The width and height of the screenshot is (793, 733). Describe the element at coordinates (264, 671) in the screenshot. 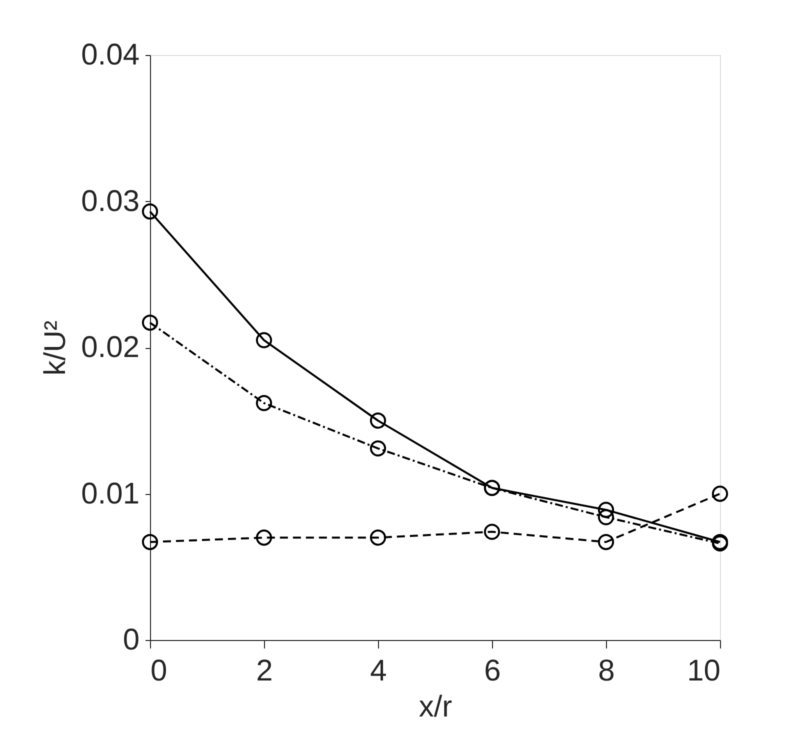

I see `x-tick-label: 2` at that location.